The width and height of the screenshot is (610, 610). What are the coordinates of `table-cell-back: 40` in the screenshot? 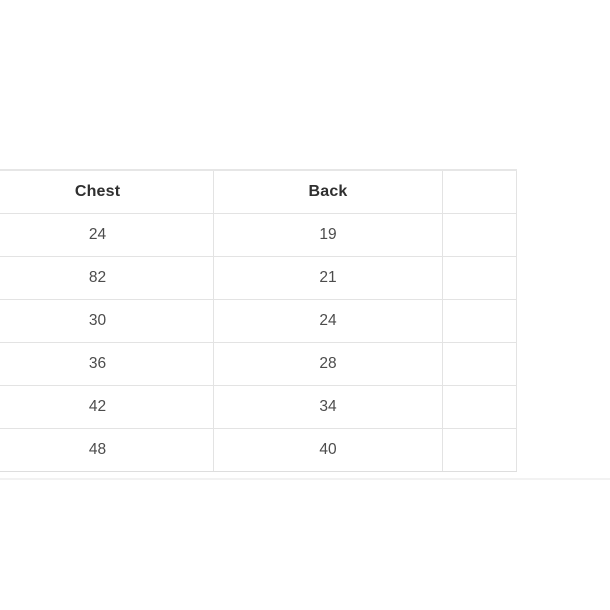 It's located at (328, 450).